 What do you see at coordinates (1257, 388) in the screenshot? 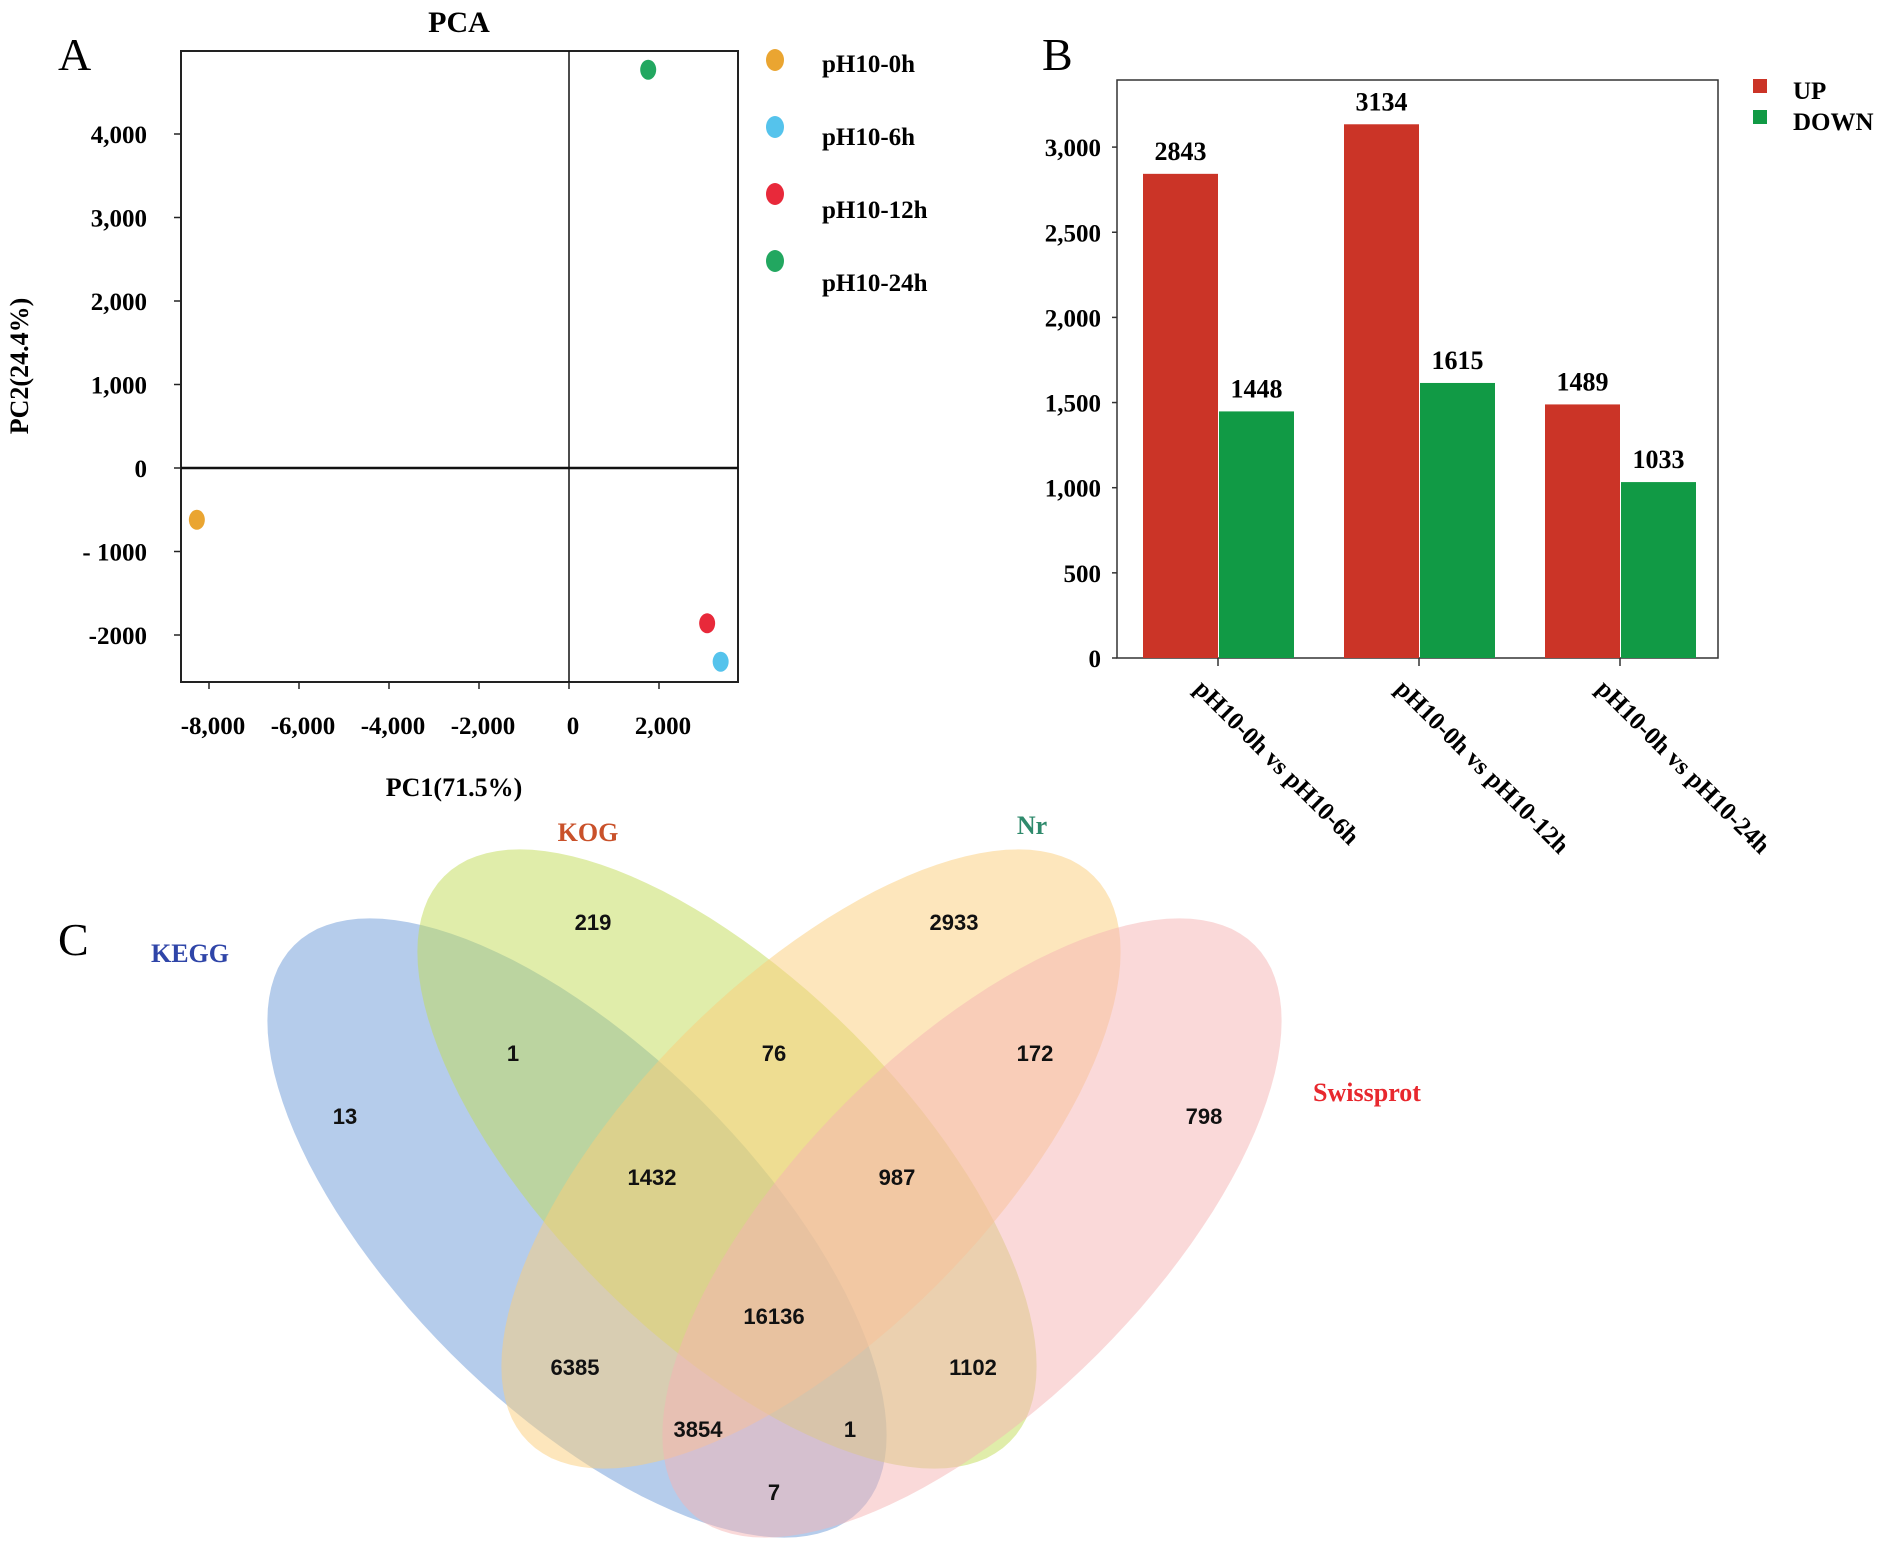
I see `bar-data-label: 1448` at bounding box center [1257, 388].